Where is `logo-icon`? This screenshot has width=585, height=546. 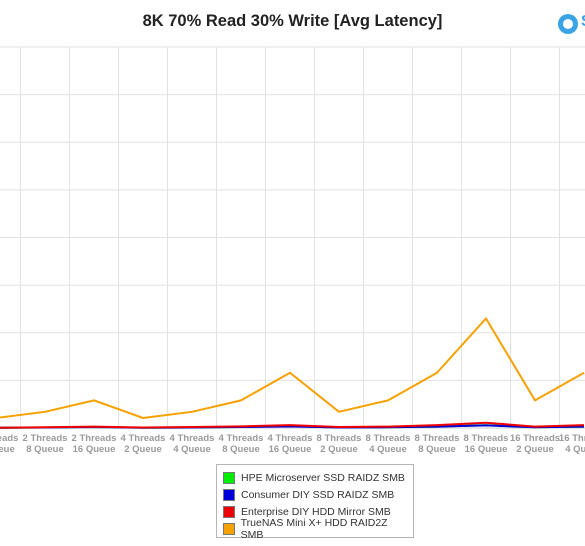
logo-icon is located at coordinates (568, 24).